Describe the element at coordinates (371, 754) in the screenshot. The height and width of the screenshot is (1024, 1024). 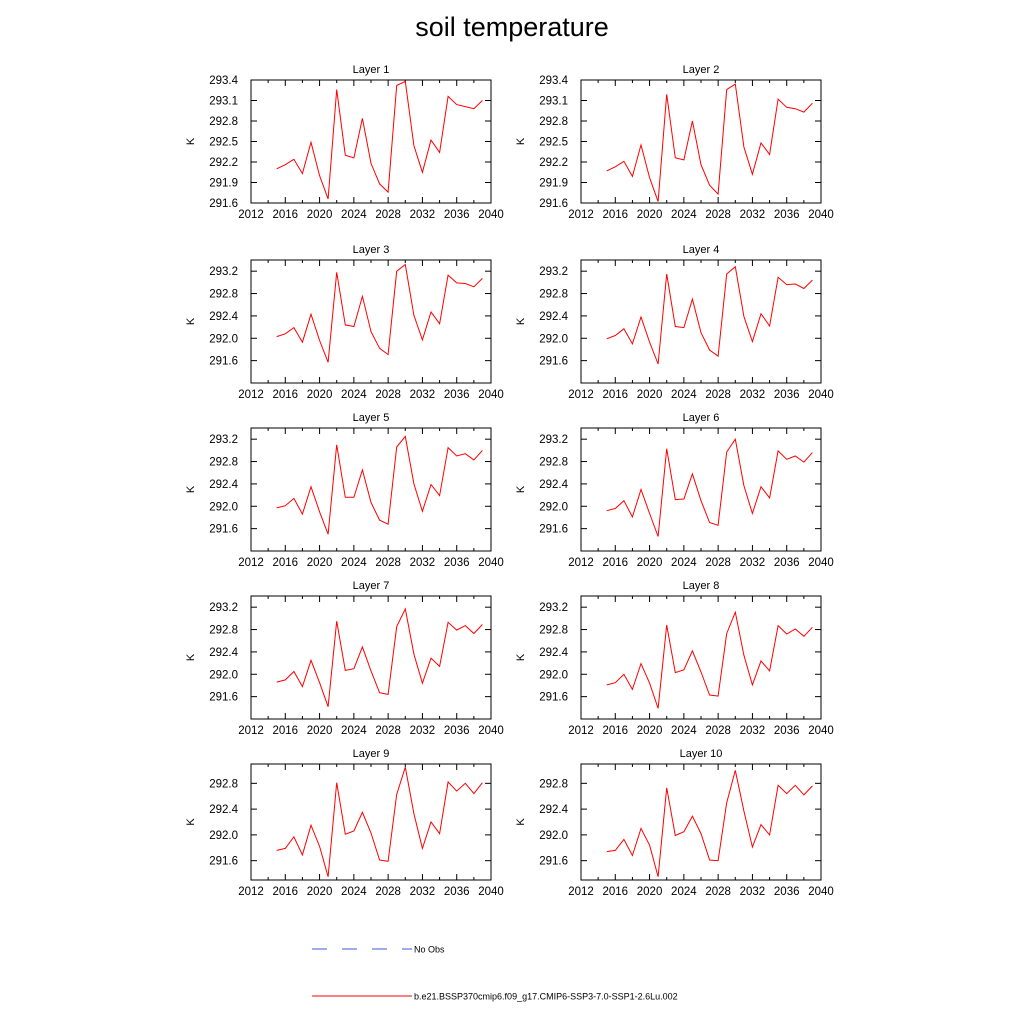
I see `panel-title: Layer 9` at that location.